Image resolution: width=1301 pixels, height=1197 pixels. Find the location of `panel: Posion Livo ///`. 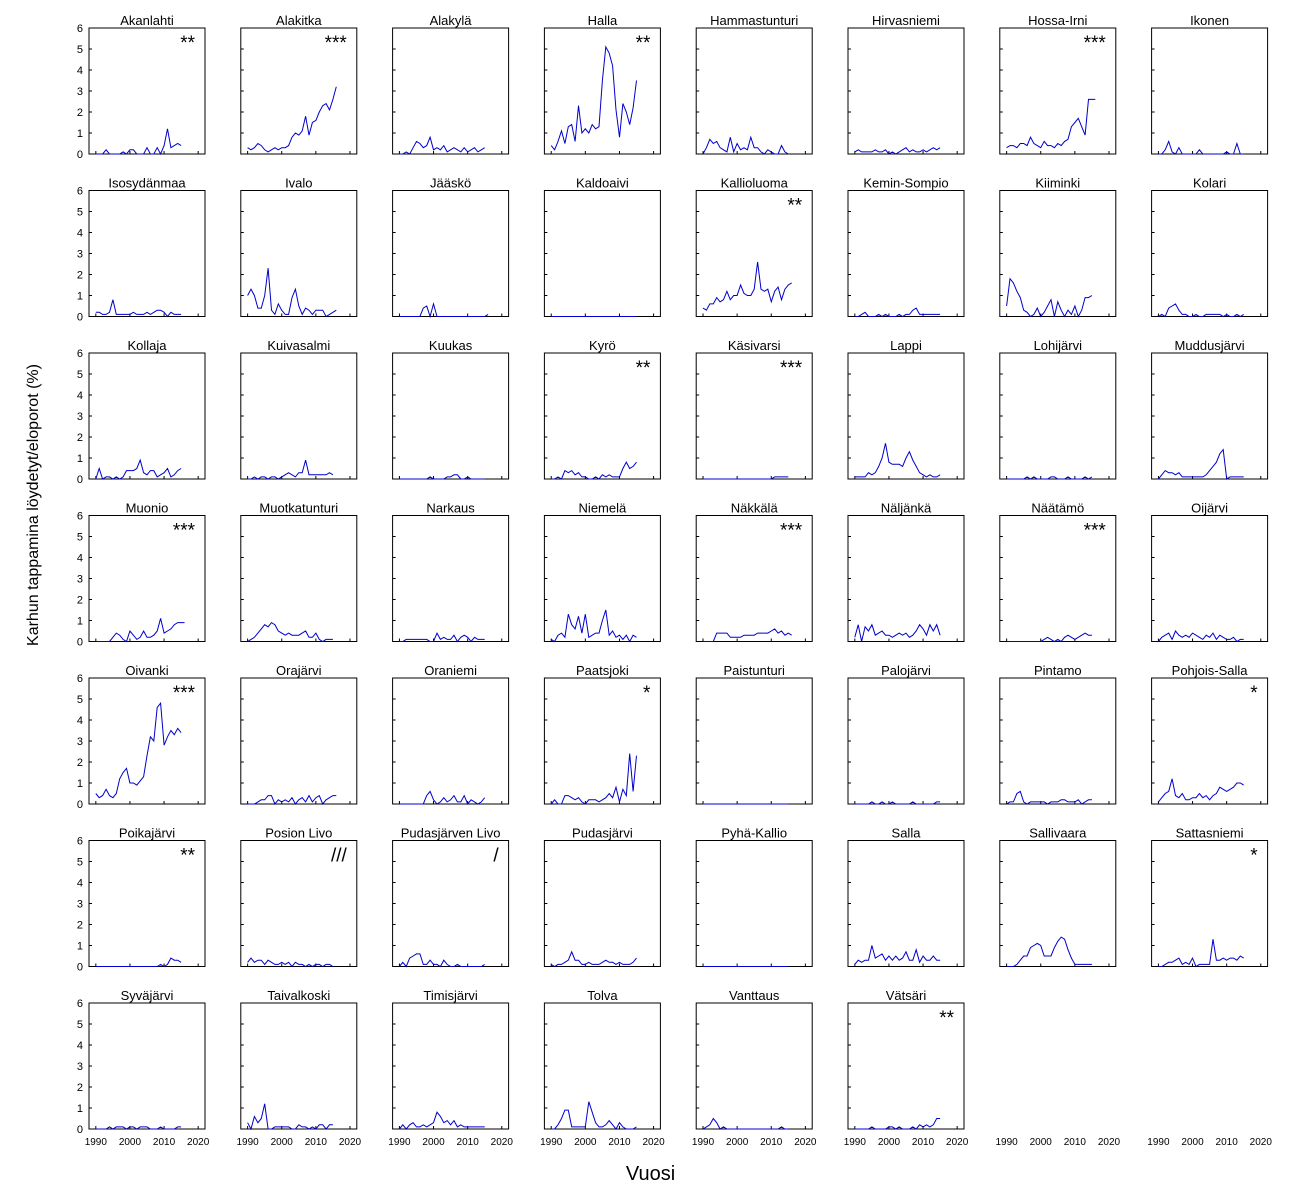

panel: Posion Livo /// is located at coordinates (299, 897).